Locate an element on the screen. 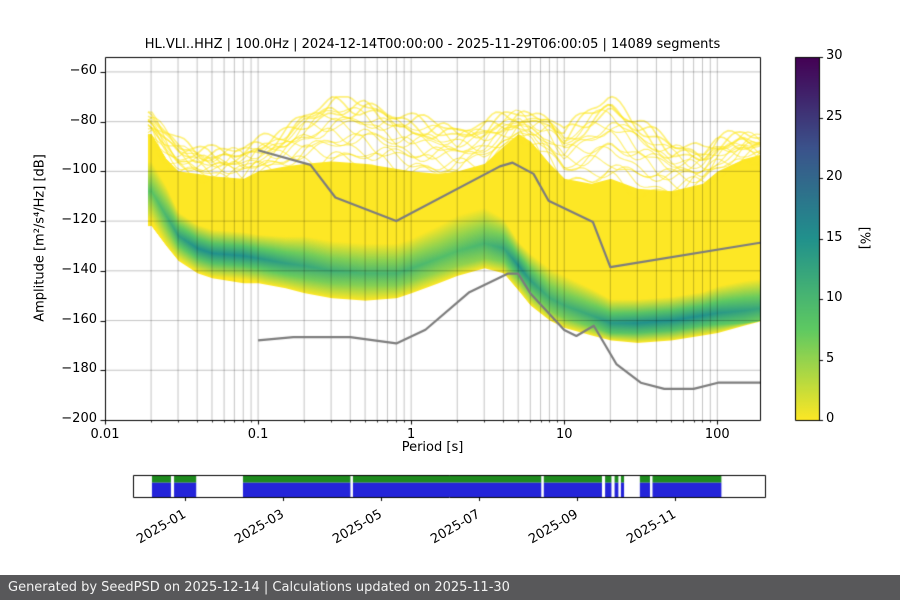 The height and width of the screenshot is (600, 900). y-tick-label: −180 is located at coordinates (79, 369).